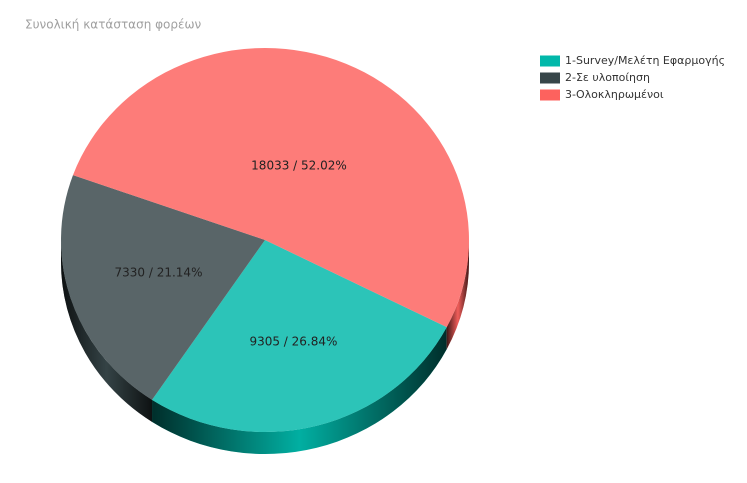 This screenshot has width=747, height=483. What do you see at coordinates (159, 273) in the screenshot?
I see `data-label: 7330 / 21.14%` at bounding box center [159, 273].